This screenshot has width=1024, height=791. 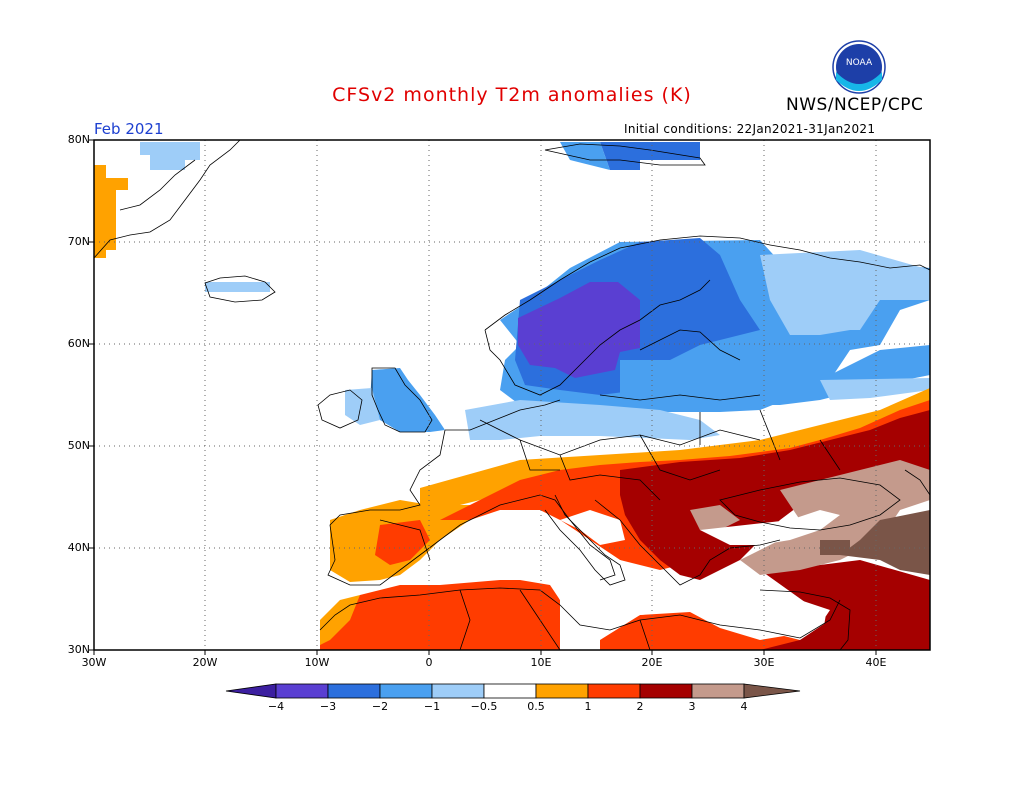 What do you see at coordinates (78, 343) in the screenshot?
I see `lat-label: 60N` at bounding box center [78, 343].